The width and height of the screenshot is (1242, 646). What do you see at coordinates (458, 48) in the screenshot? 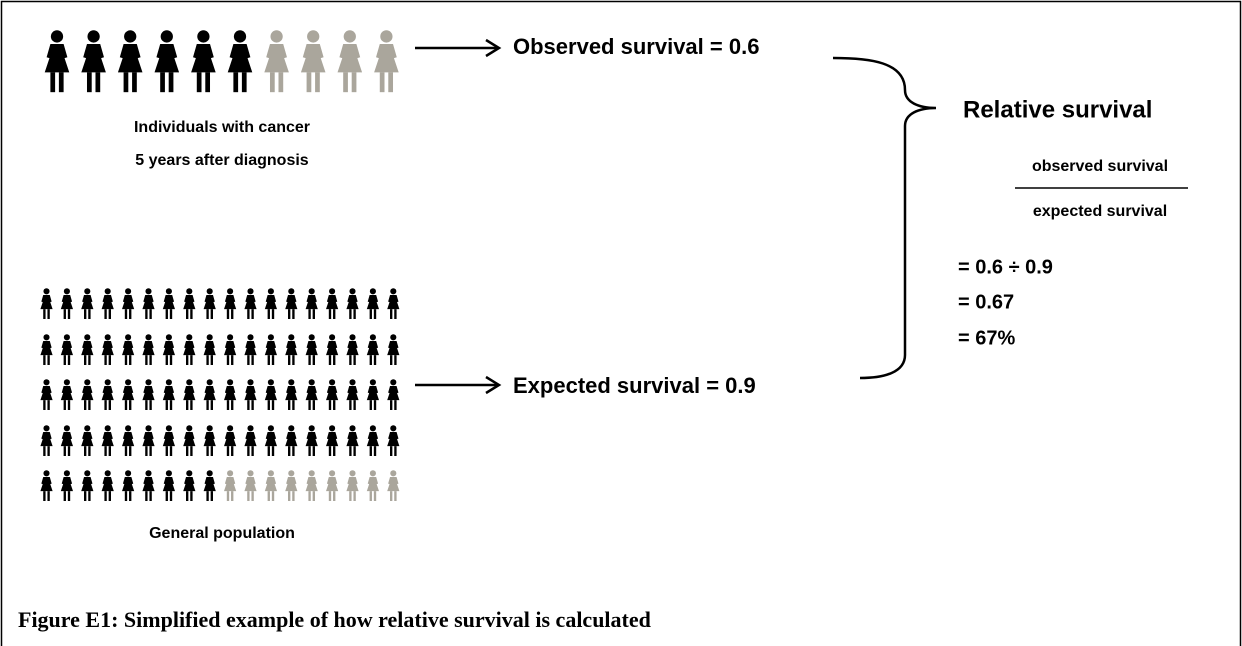
I see `arrow` at bounding box center [458, 48].